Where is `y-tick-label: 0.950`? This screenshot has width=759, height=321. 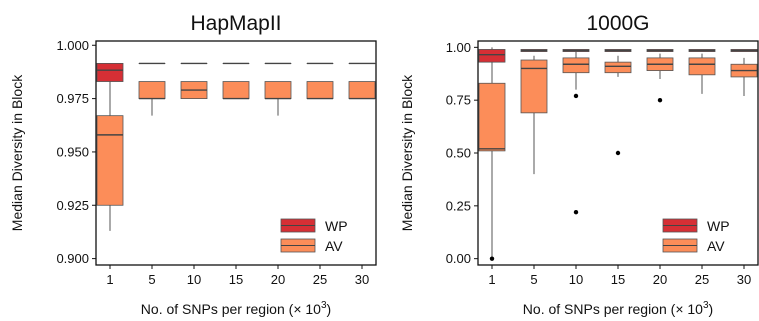 y-tick-label: 0.950 is located at coordinates (72, 151).